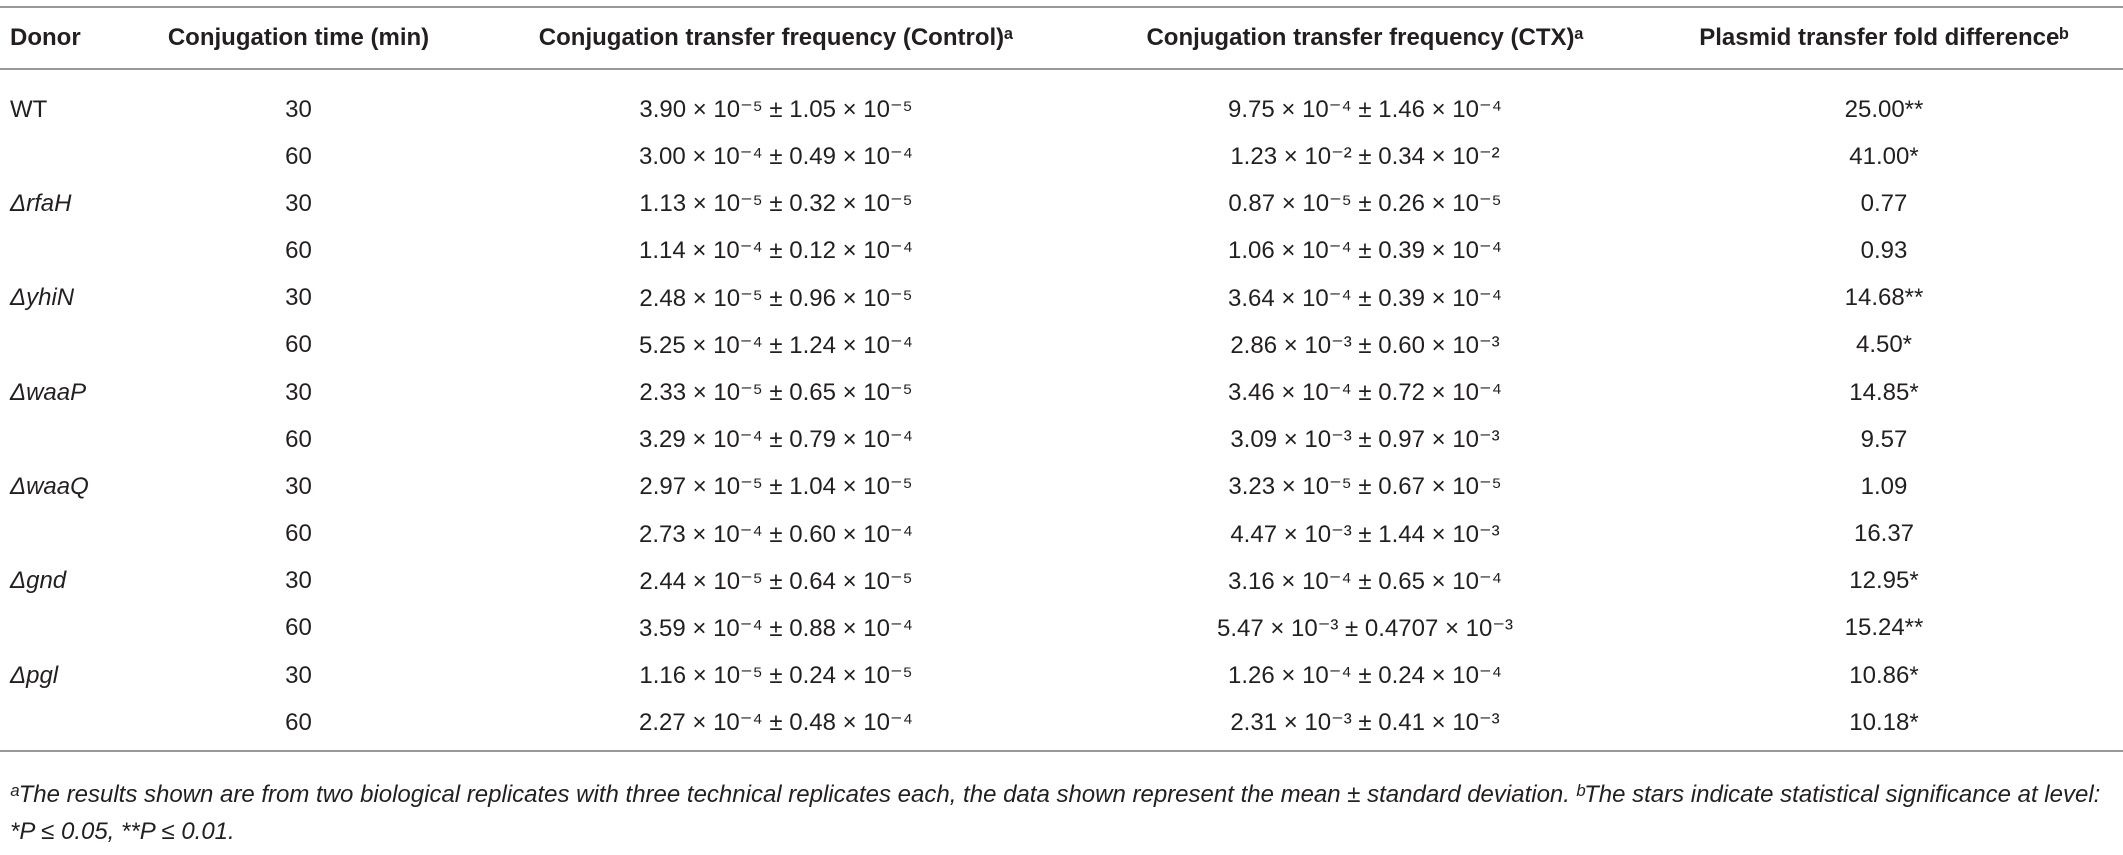 This screenshot has width=2123, height=855. What do you see at coordinates (776, 393) in the screenshot?
I see `control-frequency-cell: 2.33 × 10⁻⁵ ± 0.65 × 10⁻⁵` at bounding box center [776, 393].